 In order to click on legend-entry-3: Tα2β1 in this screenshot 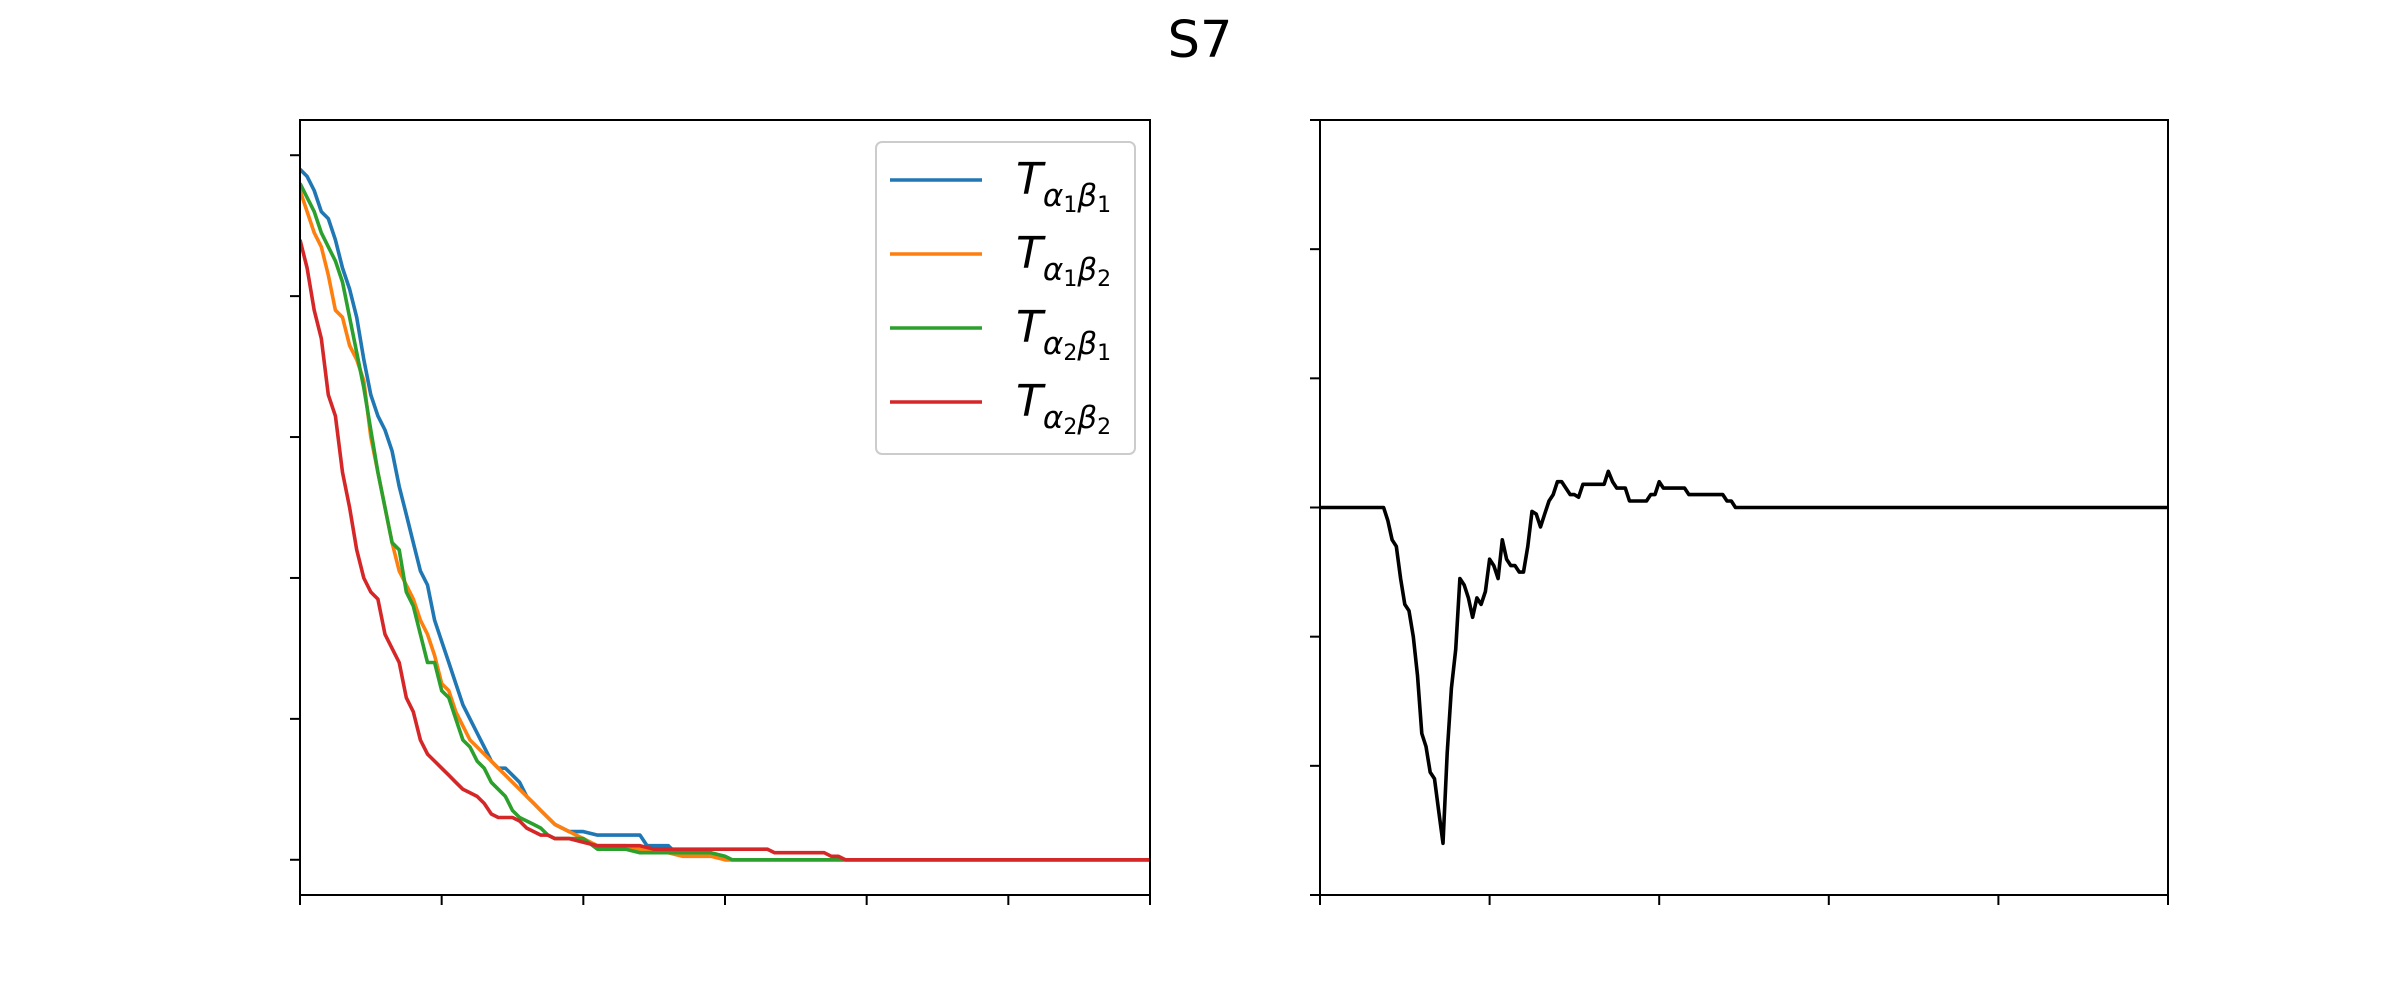, I will do `click(1063, 334)`.